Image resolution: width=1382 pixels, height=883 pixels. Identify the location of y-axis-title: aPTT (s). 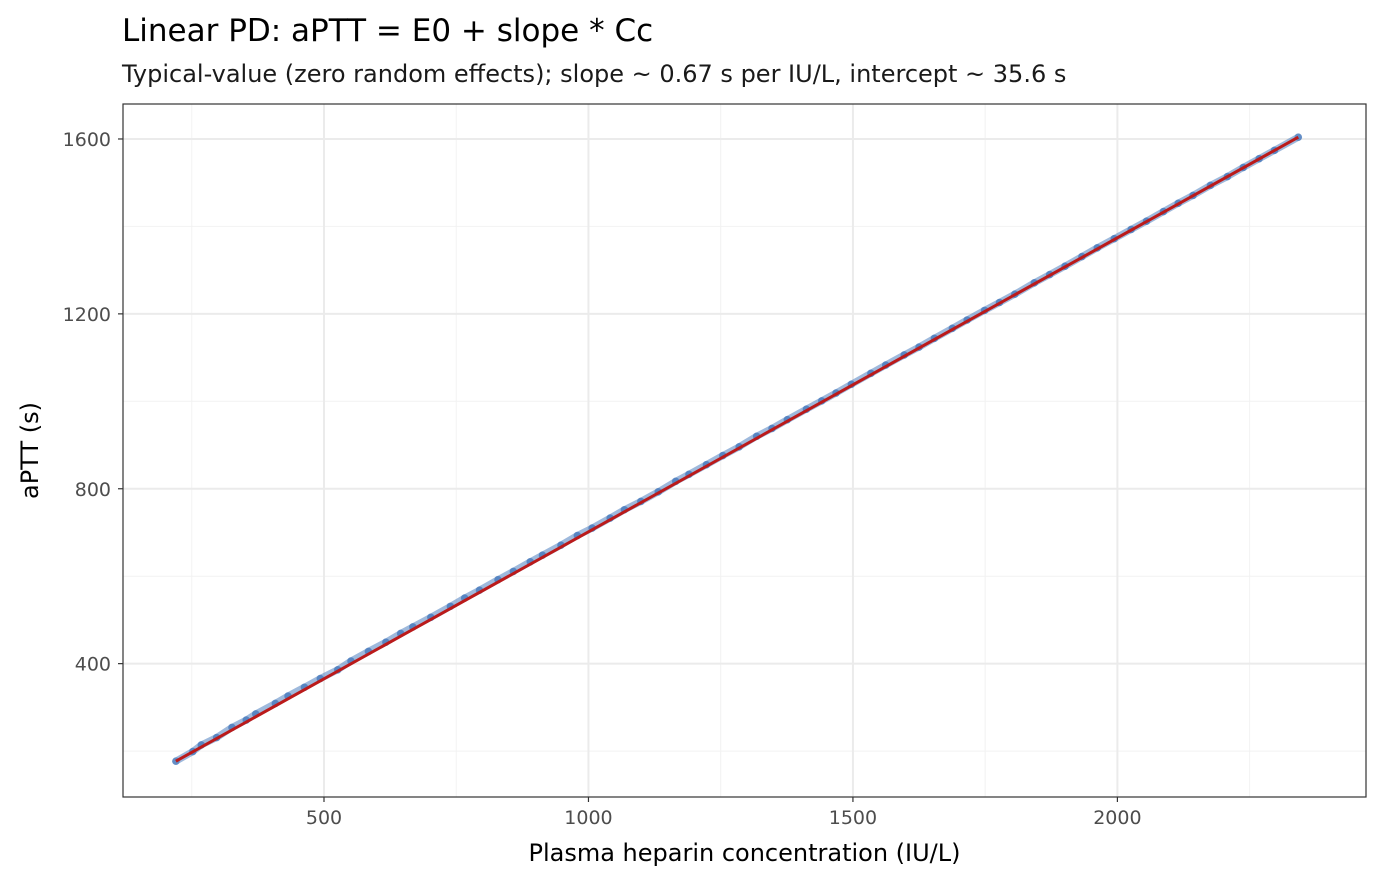
(30, 450).